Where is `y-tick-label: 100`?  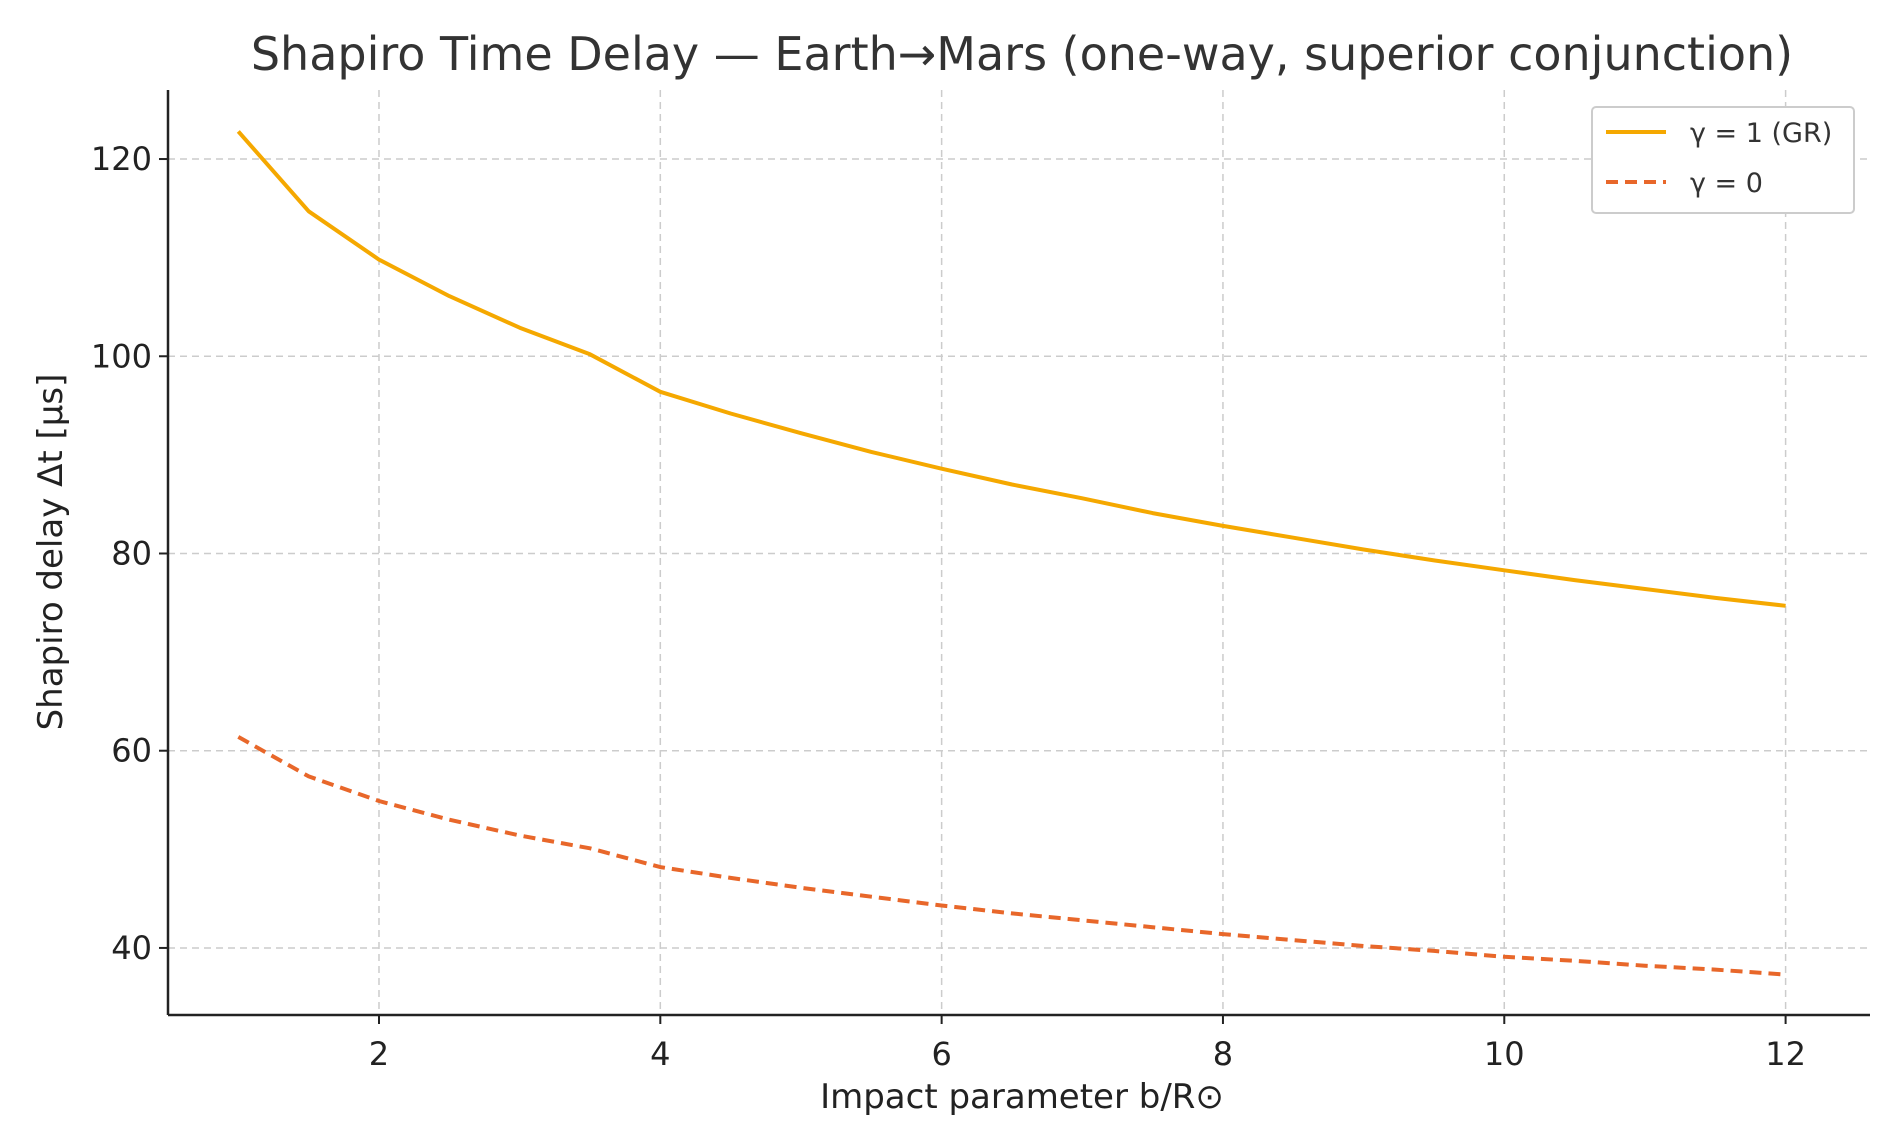
y-tick-label: 100 is located at coordinates (121, 356).